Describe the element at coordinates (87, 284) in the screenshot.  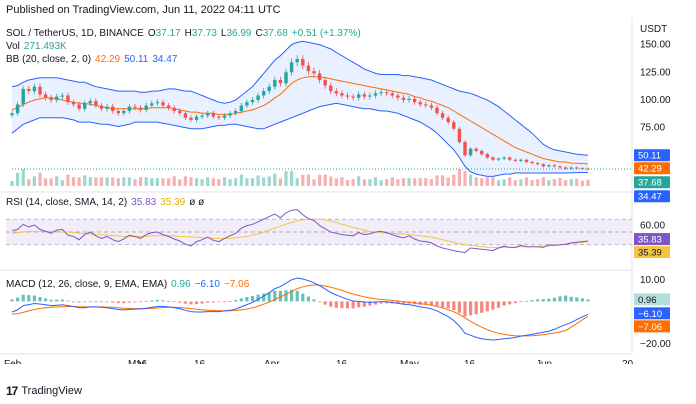
I see `macd-label: MACD (12, 26, close, 9, EMA, EMA)` at that location.